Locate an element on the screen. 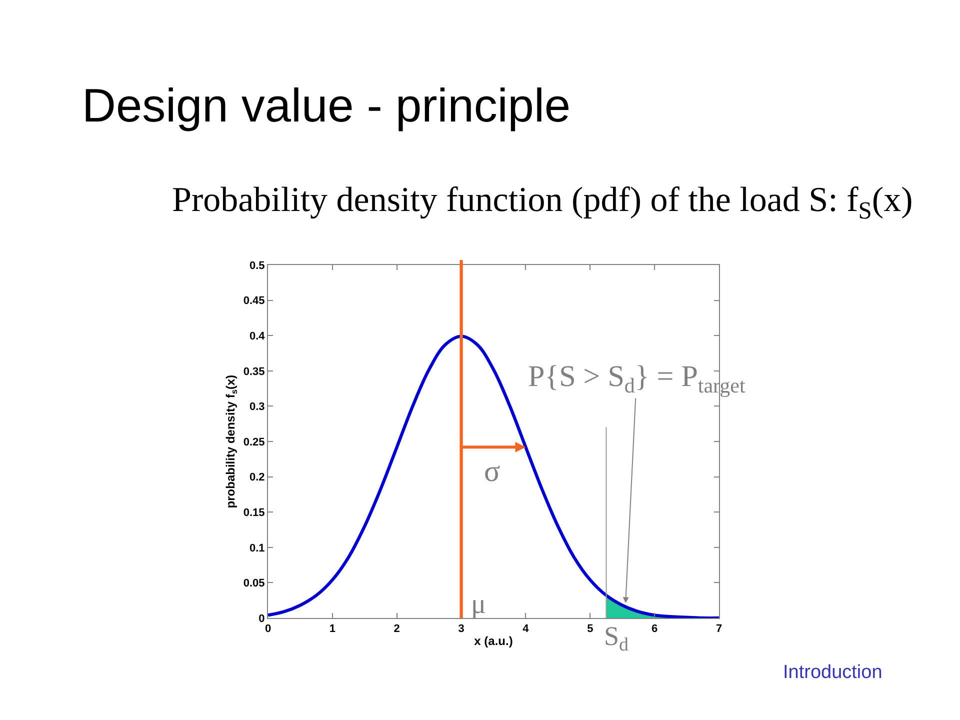 The image size is (960, 720). y-tick-label: 0.45 is located at coordinates (254, 301).